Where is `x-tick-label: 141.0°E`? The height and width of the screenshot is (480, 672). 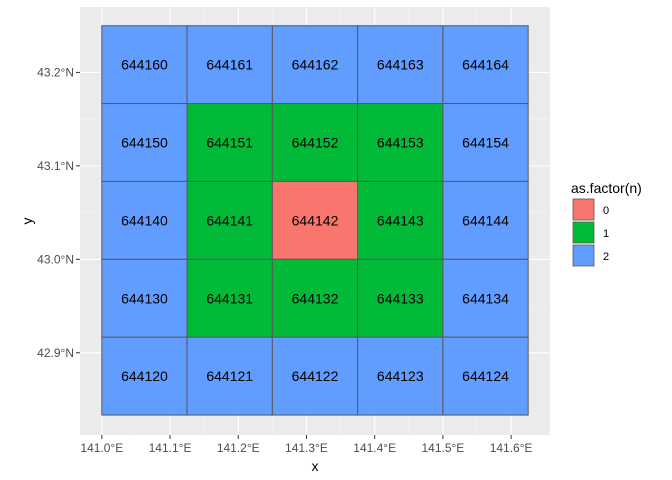
x-tick-label: 141.0°E is located at coordinates (101, 448).